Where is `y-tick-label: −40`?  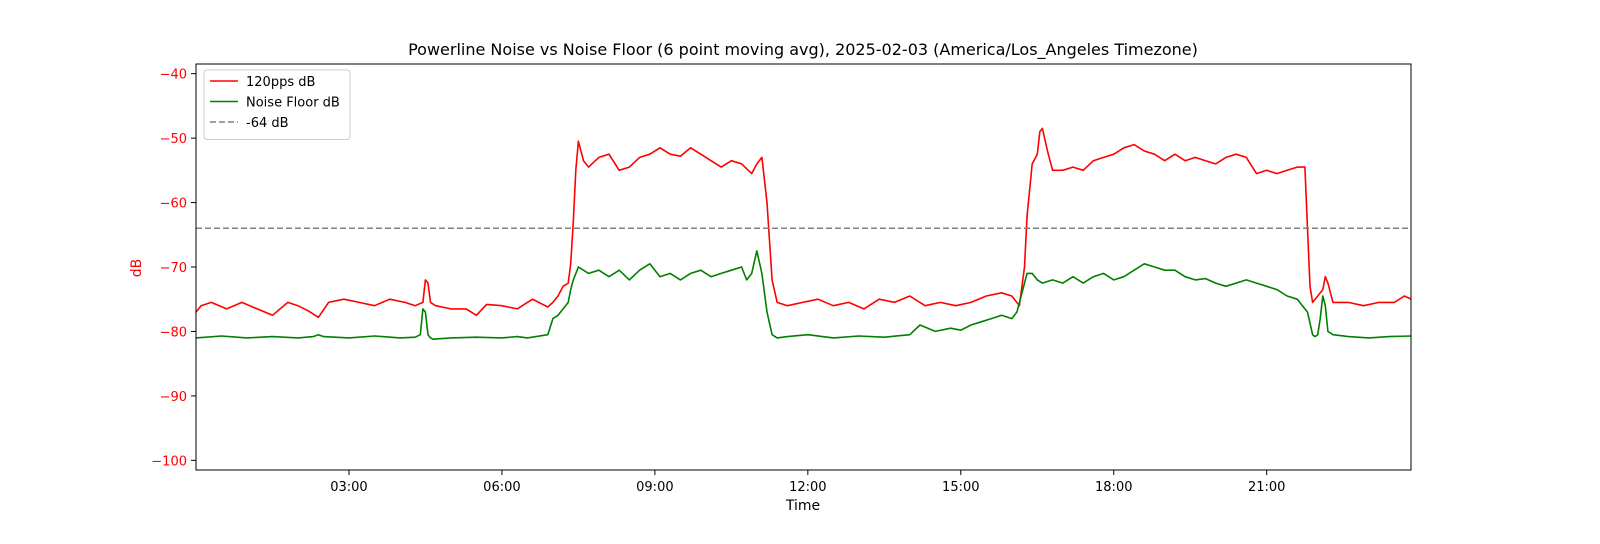
y-tick-label: −40 is located at coordinates (173, 75).